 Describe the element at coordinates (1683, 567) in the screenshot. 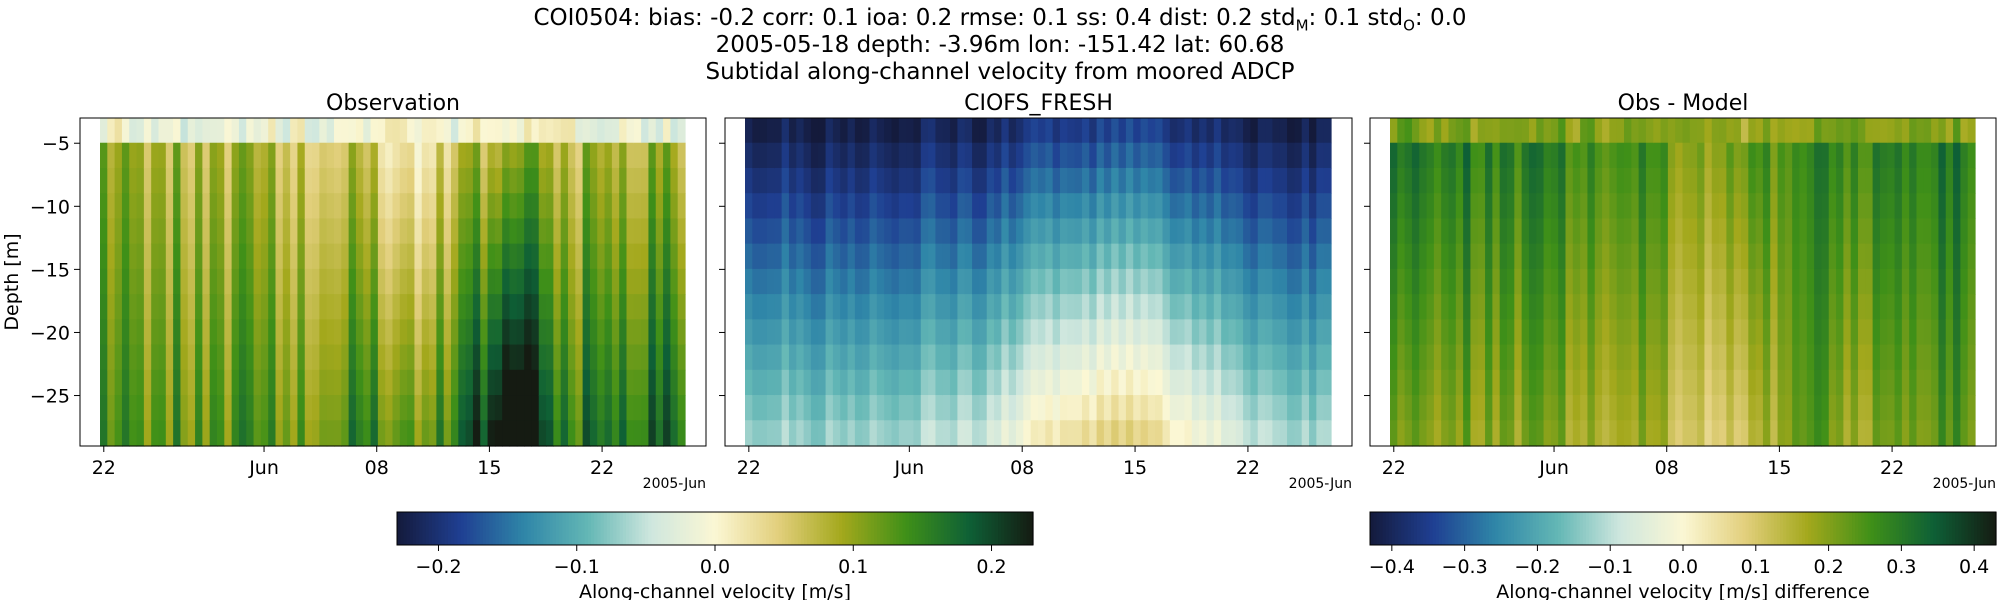

I see `colorbar-tick-label: 0.0` at that location.